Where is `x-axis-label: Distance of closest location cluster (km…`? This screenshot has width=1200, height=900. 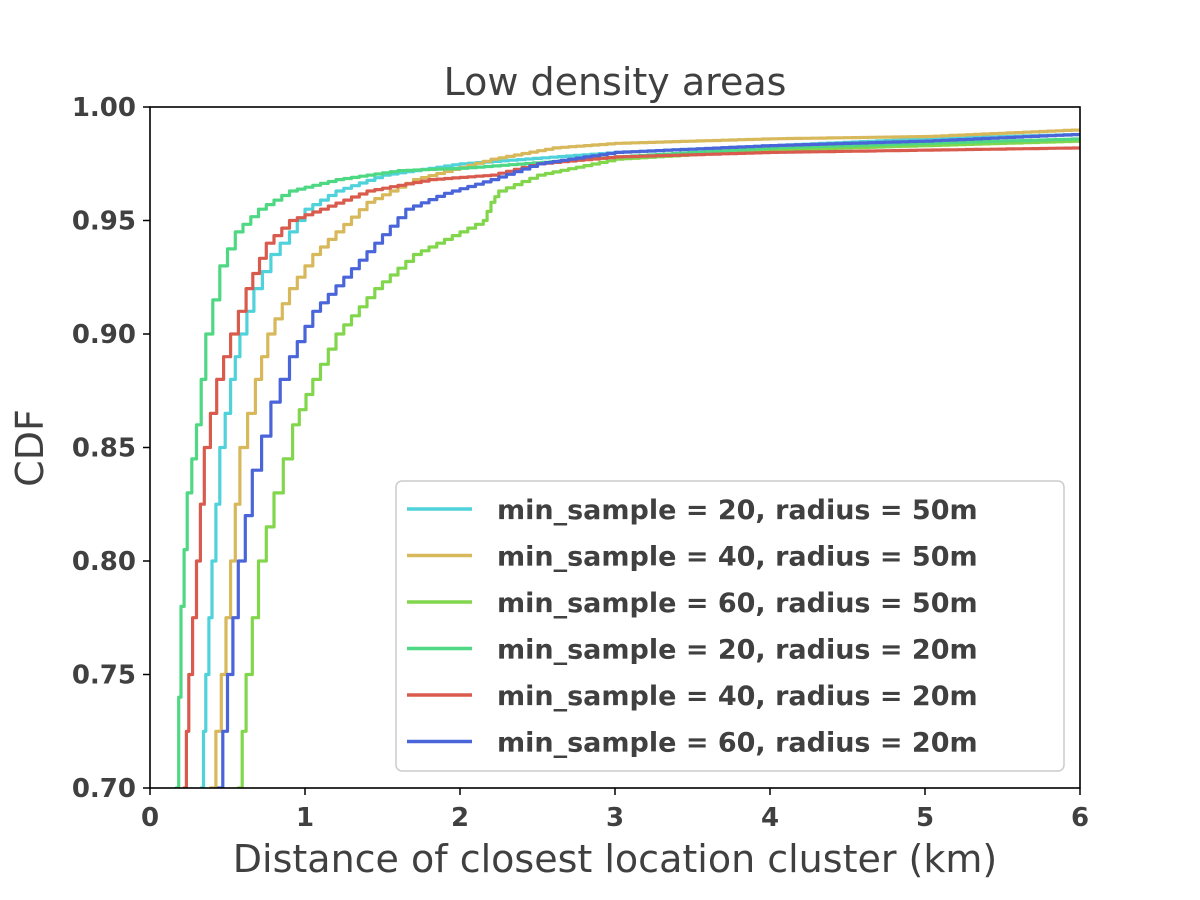
x-axis-label: Distance of closest location cluster (km… is located at coordinates (615, 859).